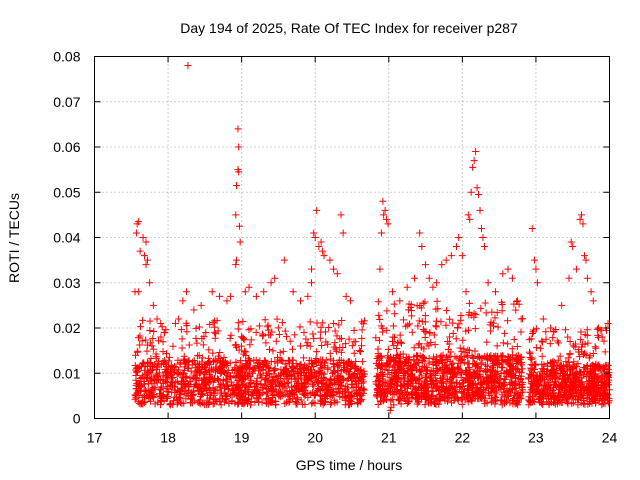 Image resolution: width=640 pixels, height=480 pixels. What do you see at coordinates (66, 102) in the screenshot?
I see `y-tick-label: 0.07` at bounding box center [66, 102].